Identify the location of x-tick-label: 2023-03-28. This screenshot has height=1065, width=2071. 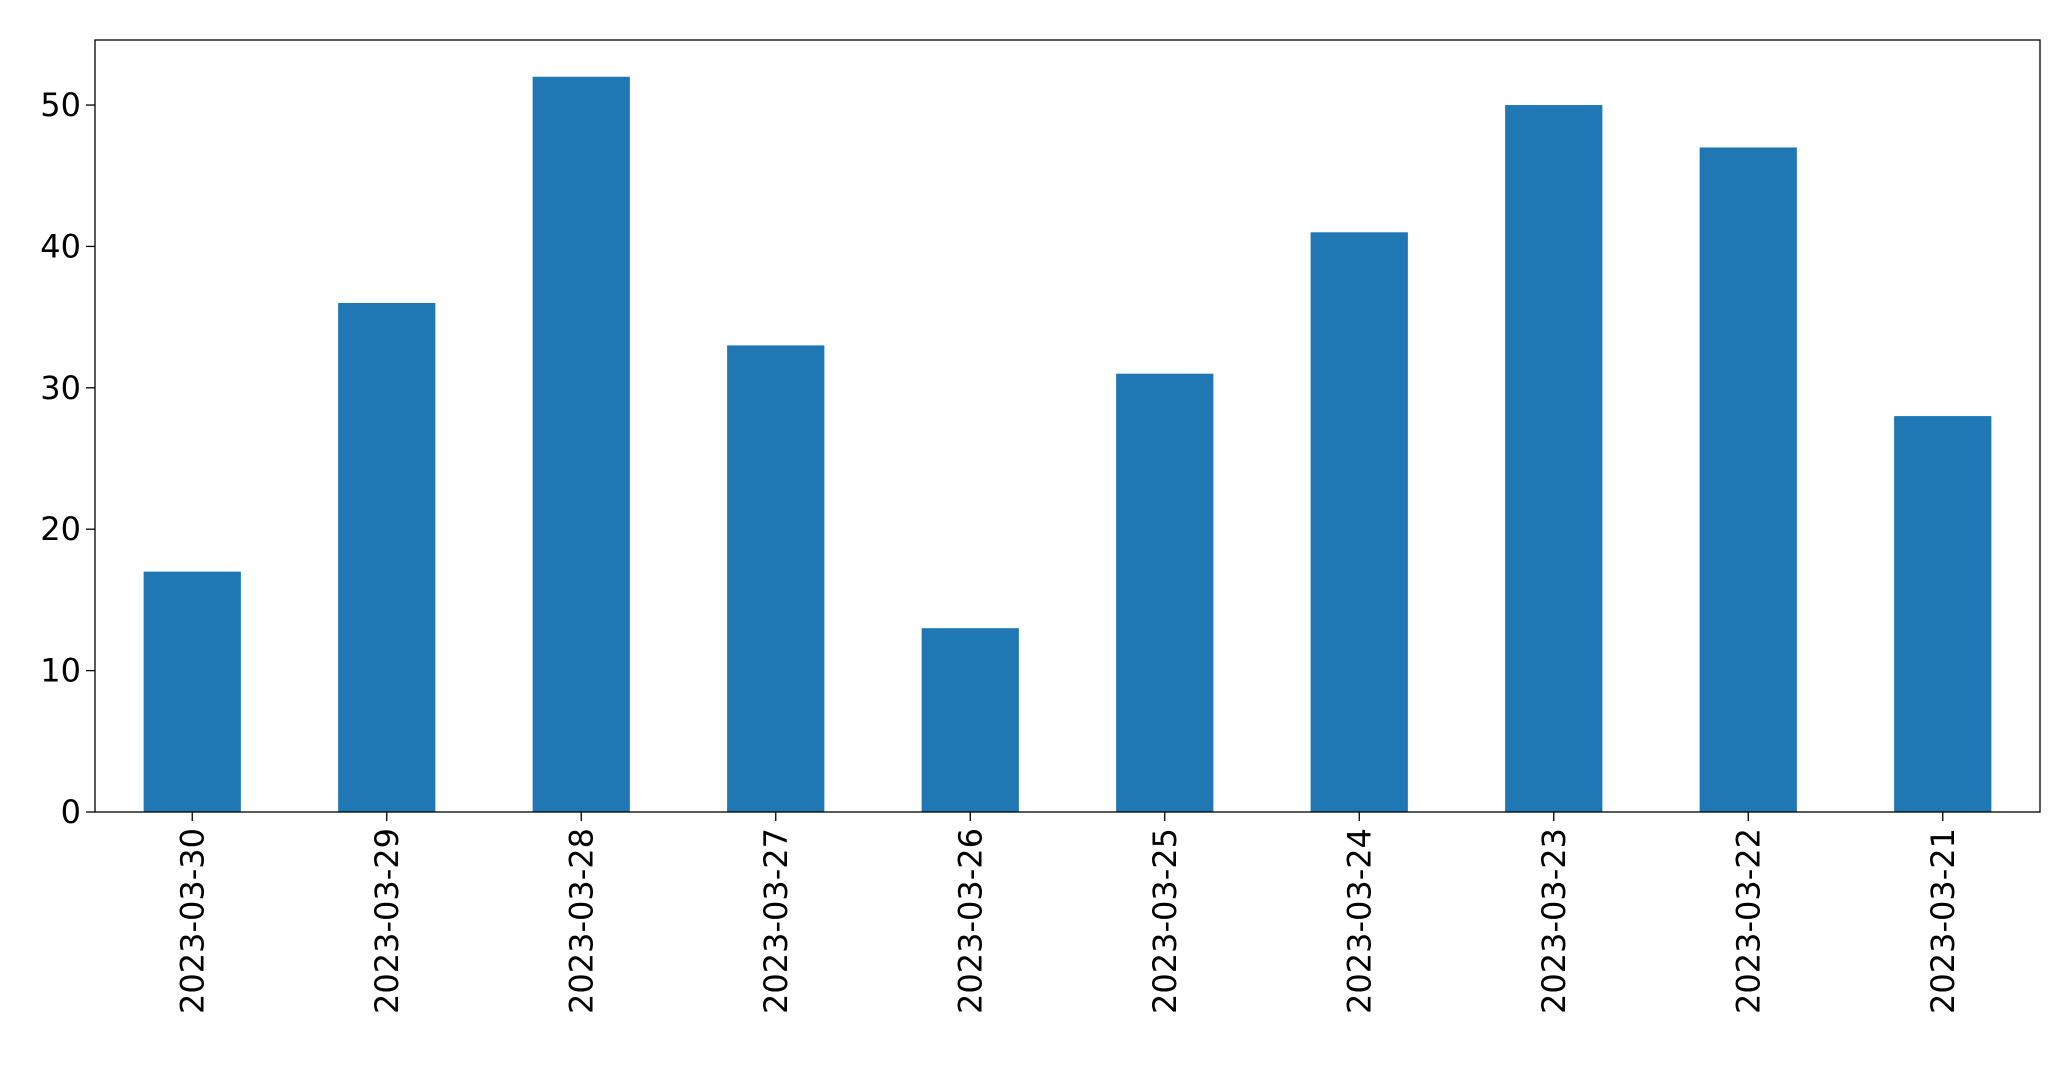
(581, 921).